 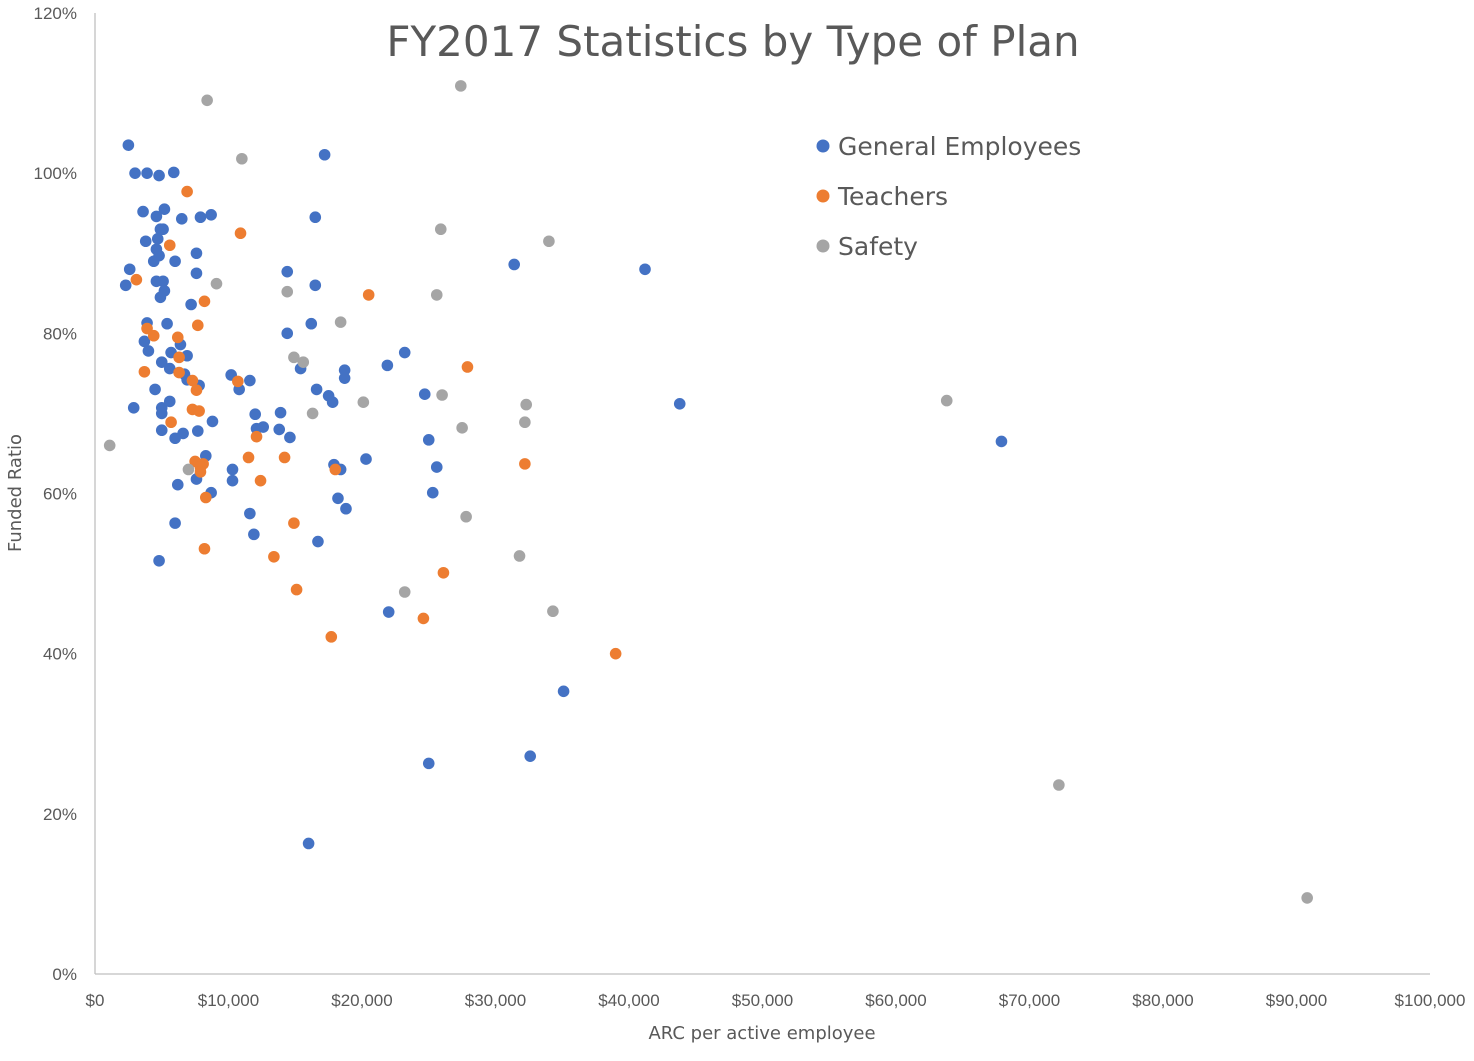 What do you see at coordinates (895, 1000) in the screenshot?
I see `x-tick-label: $60,000` at bounding box center [895, 1000].